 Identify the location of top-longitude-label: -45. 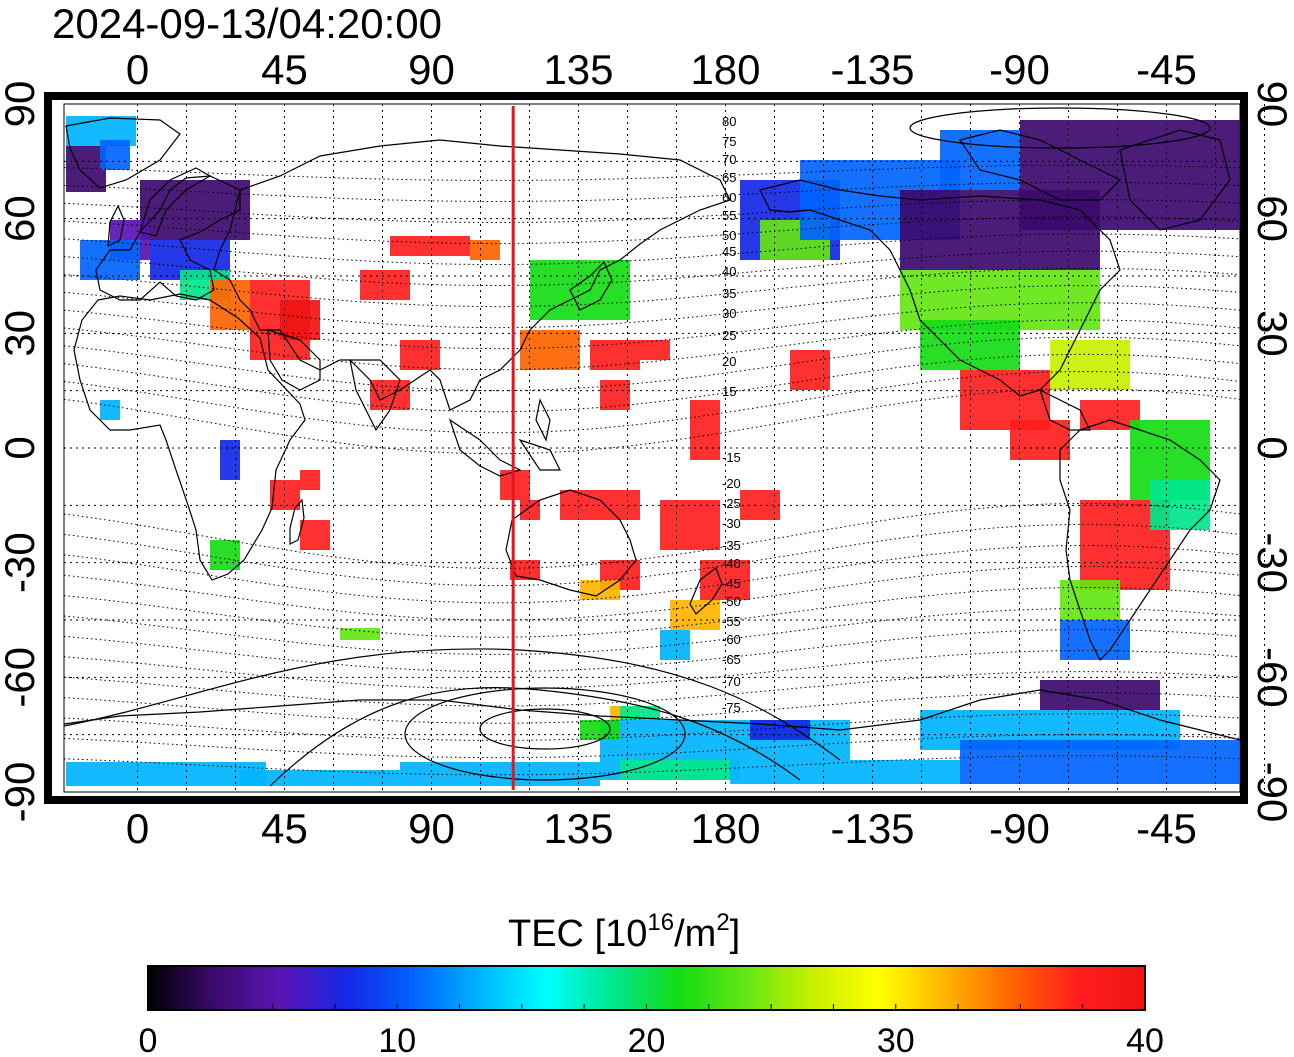
(1166, 69).